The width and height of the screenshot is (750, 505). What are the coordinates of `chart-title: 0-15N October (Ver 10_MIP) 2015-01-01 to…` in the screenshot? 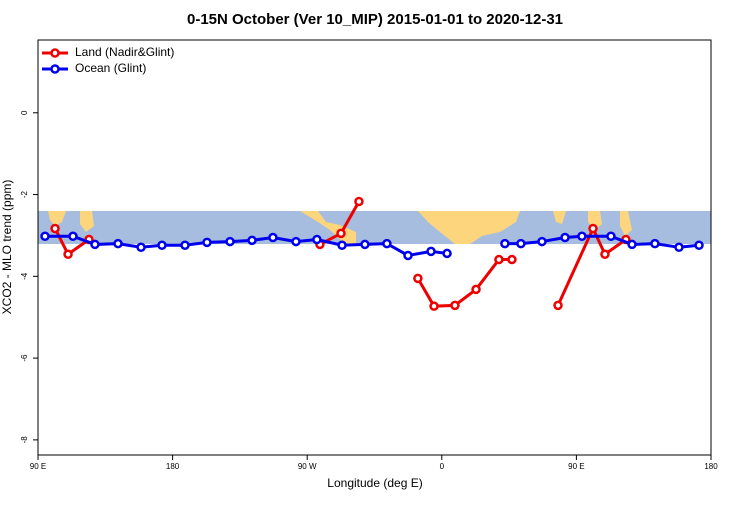 It's located at (375, 19).